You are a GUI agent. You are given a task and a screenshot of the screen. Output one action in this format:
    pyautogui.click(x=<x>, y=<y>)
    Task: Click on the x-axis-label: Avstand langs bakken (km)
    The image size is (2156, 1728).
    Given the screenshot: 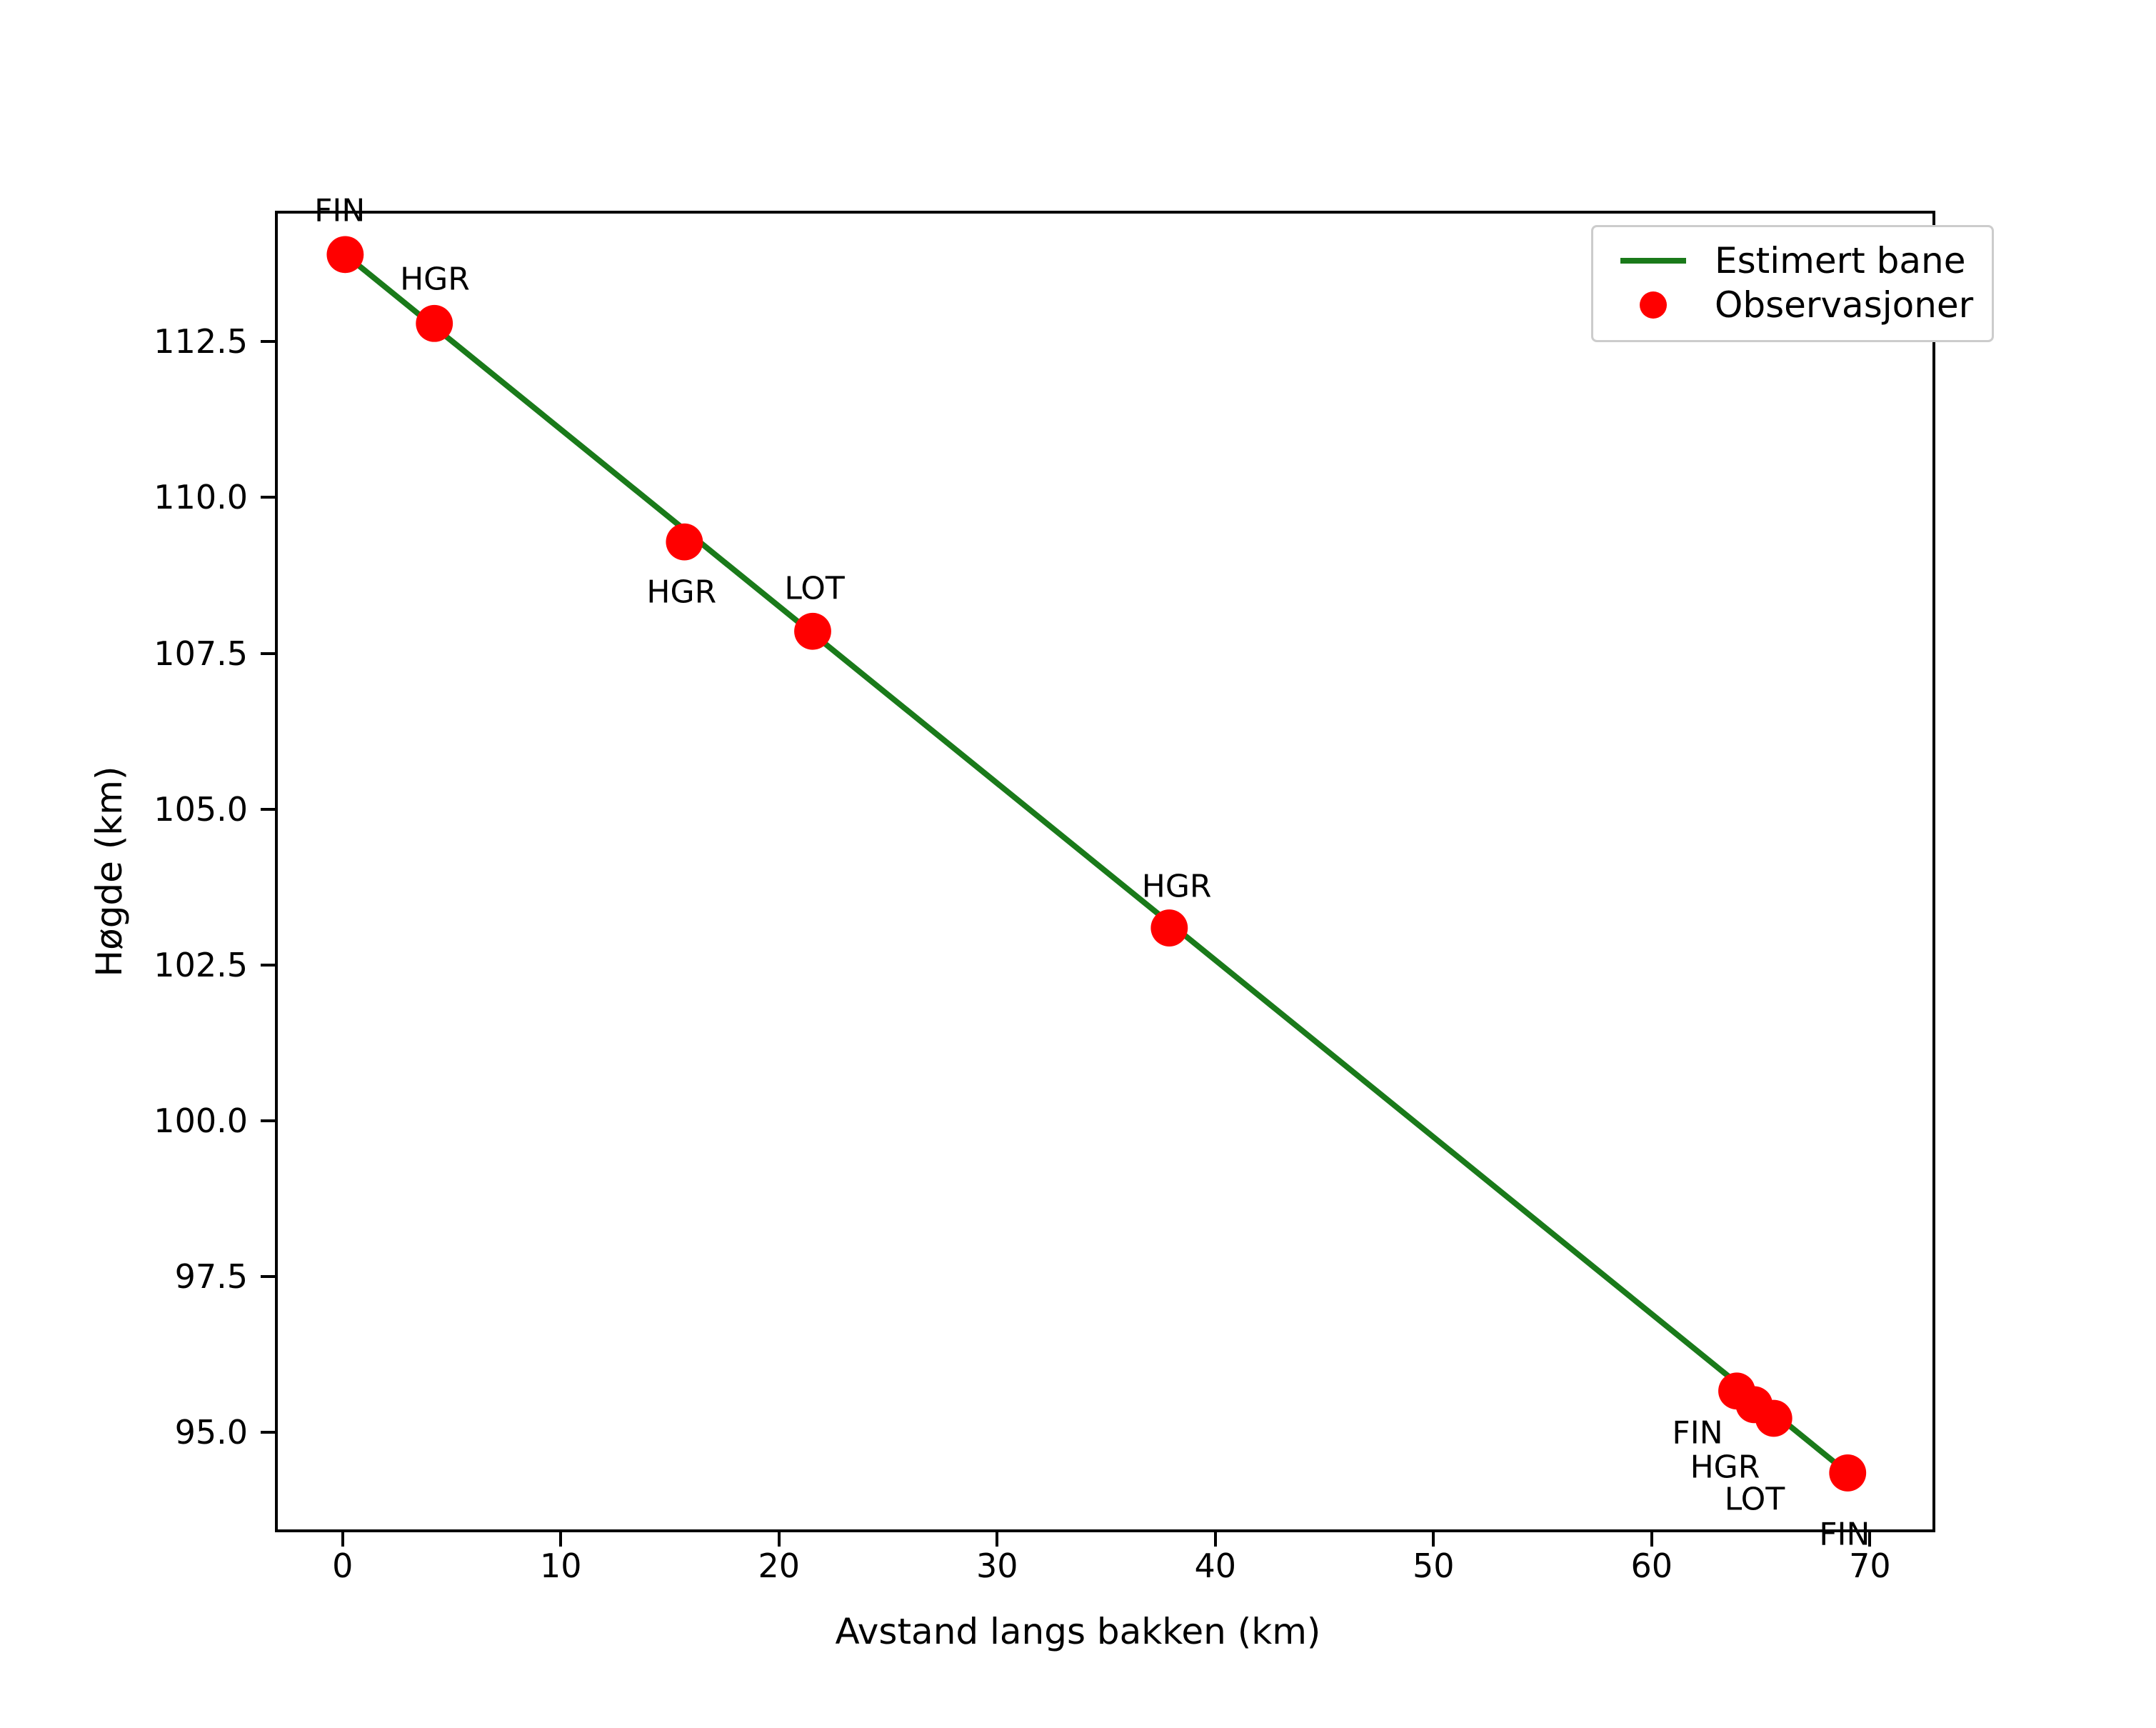 What is the action you would take?
    pyautogui.click(x=1078, y=1632)
    